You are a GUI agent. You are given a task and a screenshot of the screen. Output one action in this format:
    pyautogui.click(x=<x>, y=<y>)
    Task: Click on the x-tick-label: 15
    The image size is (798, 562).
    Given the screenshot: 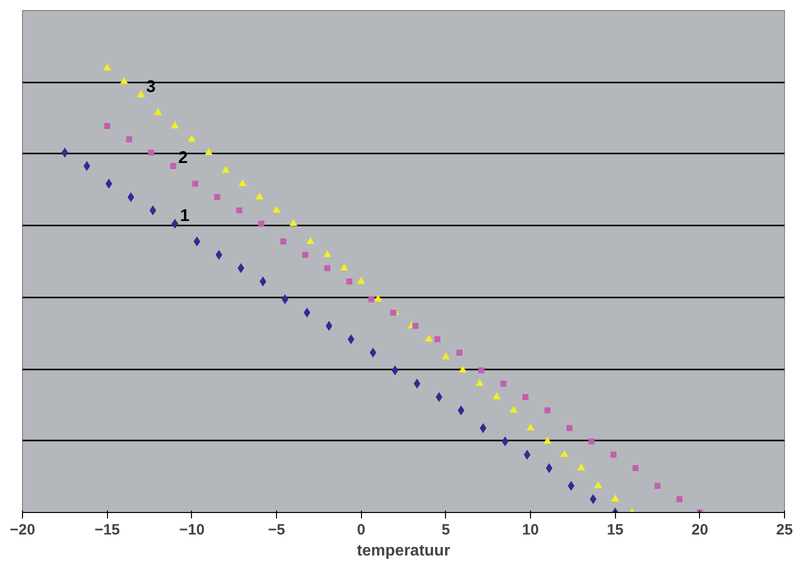 What is the action you would take?
    pyautogui.click(x=615, y=530)
    